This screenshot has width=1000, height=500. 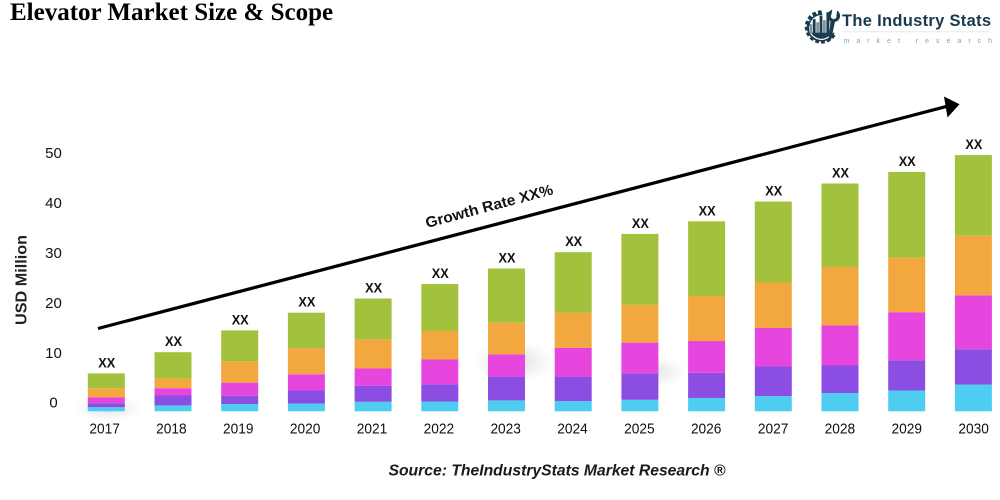 What do you see at coordinates (53, 353) in the screenshot?
I see `svg-text: 10` at bounding box center [53, 353].